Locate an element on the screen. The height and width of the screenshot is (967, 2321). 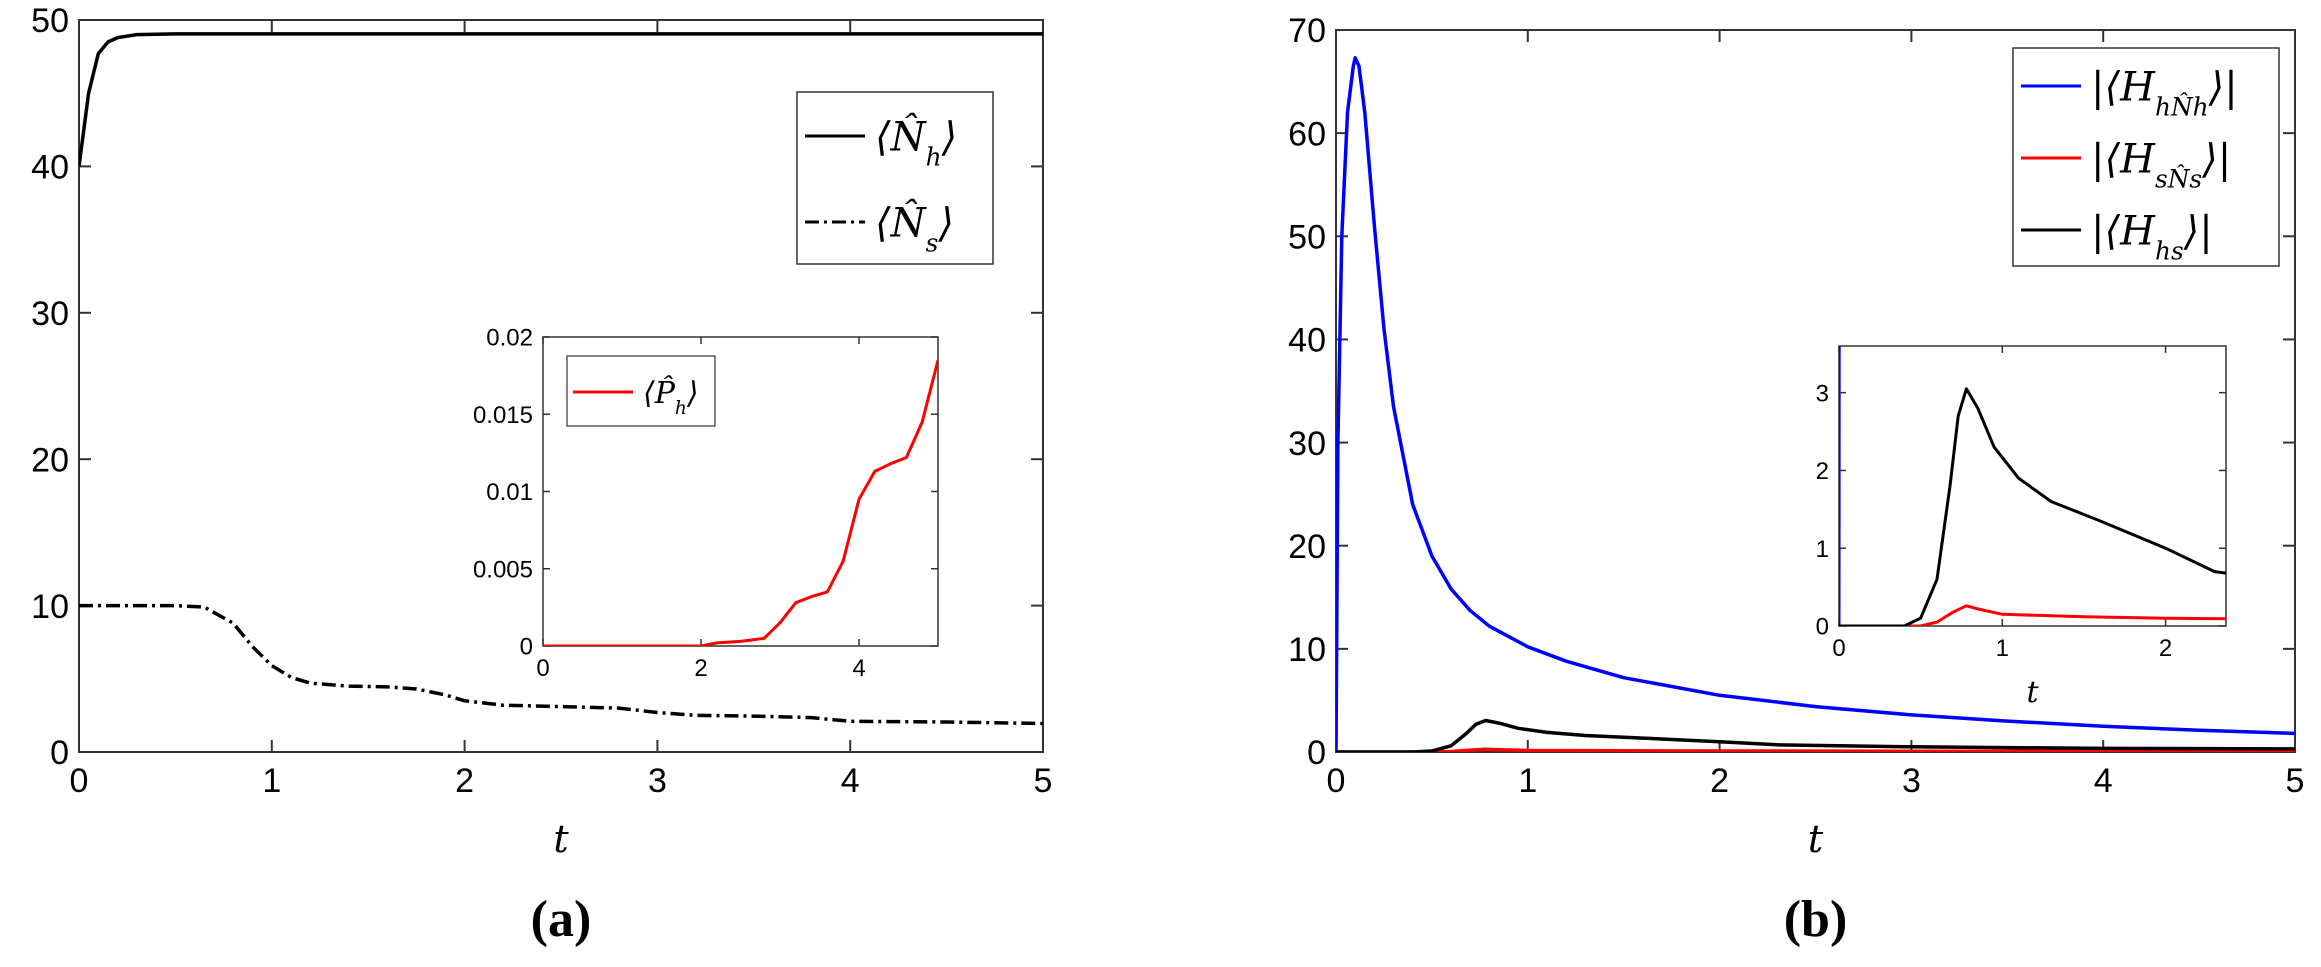
panel-b-xtick-label: 1 is located at coordinates (1527, 781).